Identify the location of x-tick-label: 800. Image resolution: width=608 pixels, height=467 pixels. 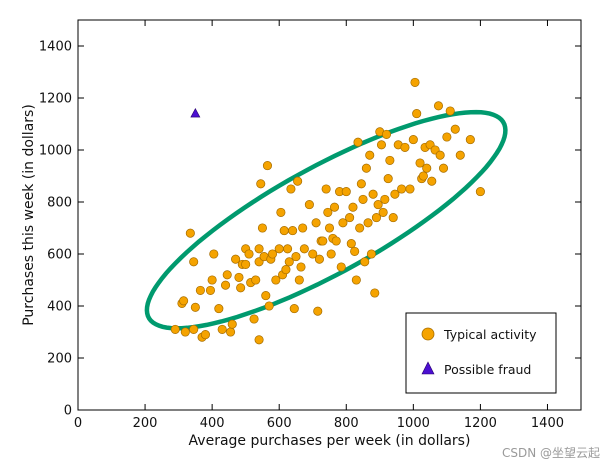
(346, 423).